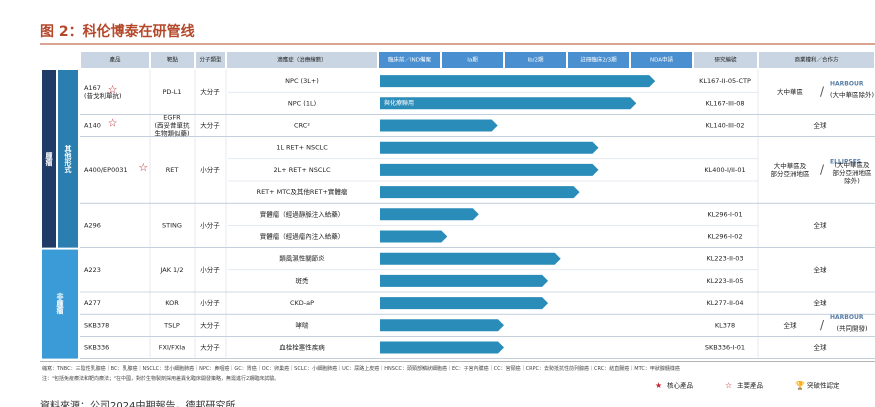 This screenshot has height=407, width=875. I want to click on side-label: 非腫瘤, so click(60, 303).